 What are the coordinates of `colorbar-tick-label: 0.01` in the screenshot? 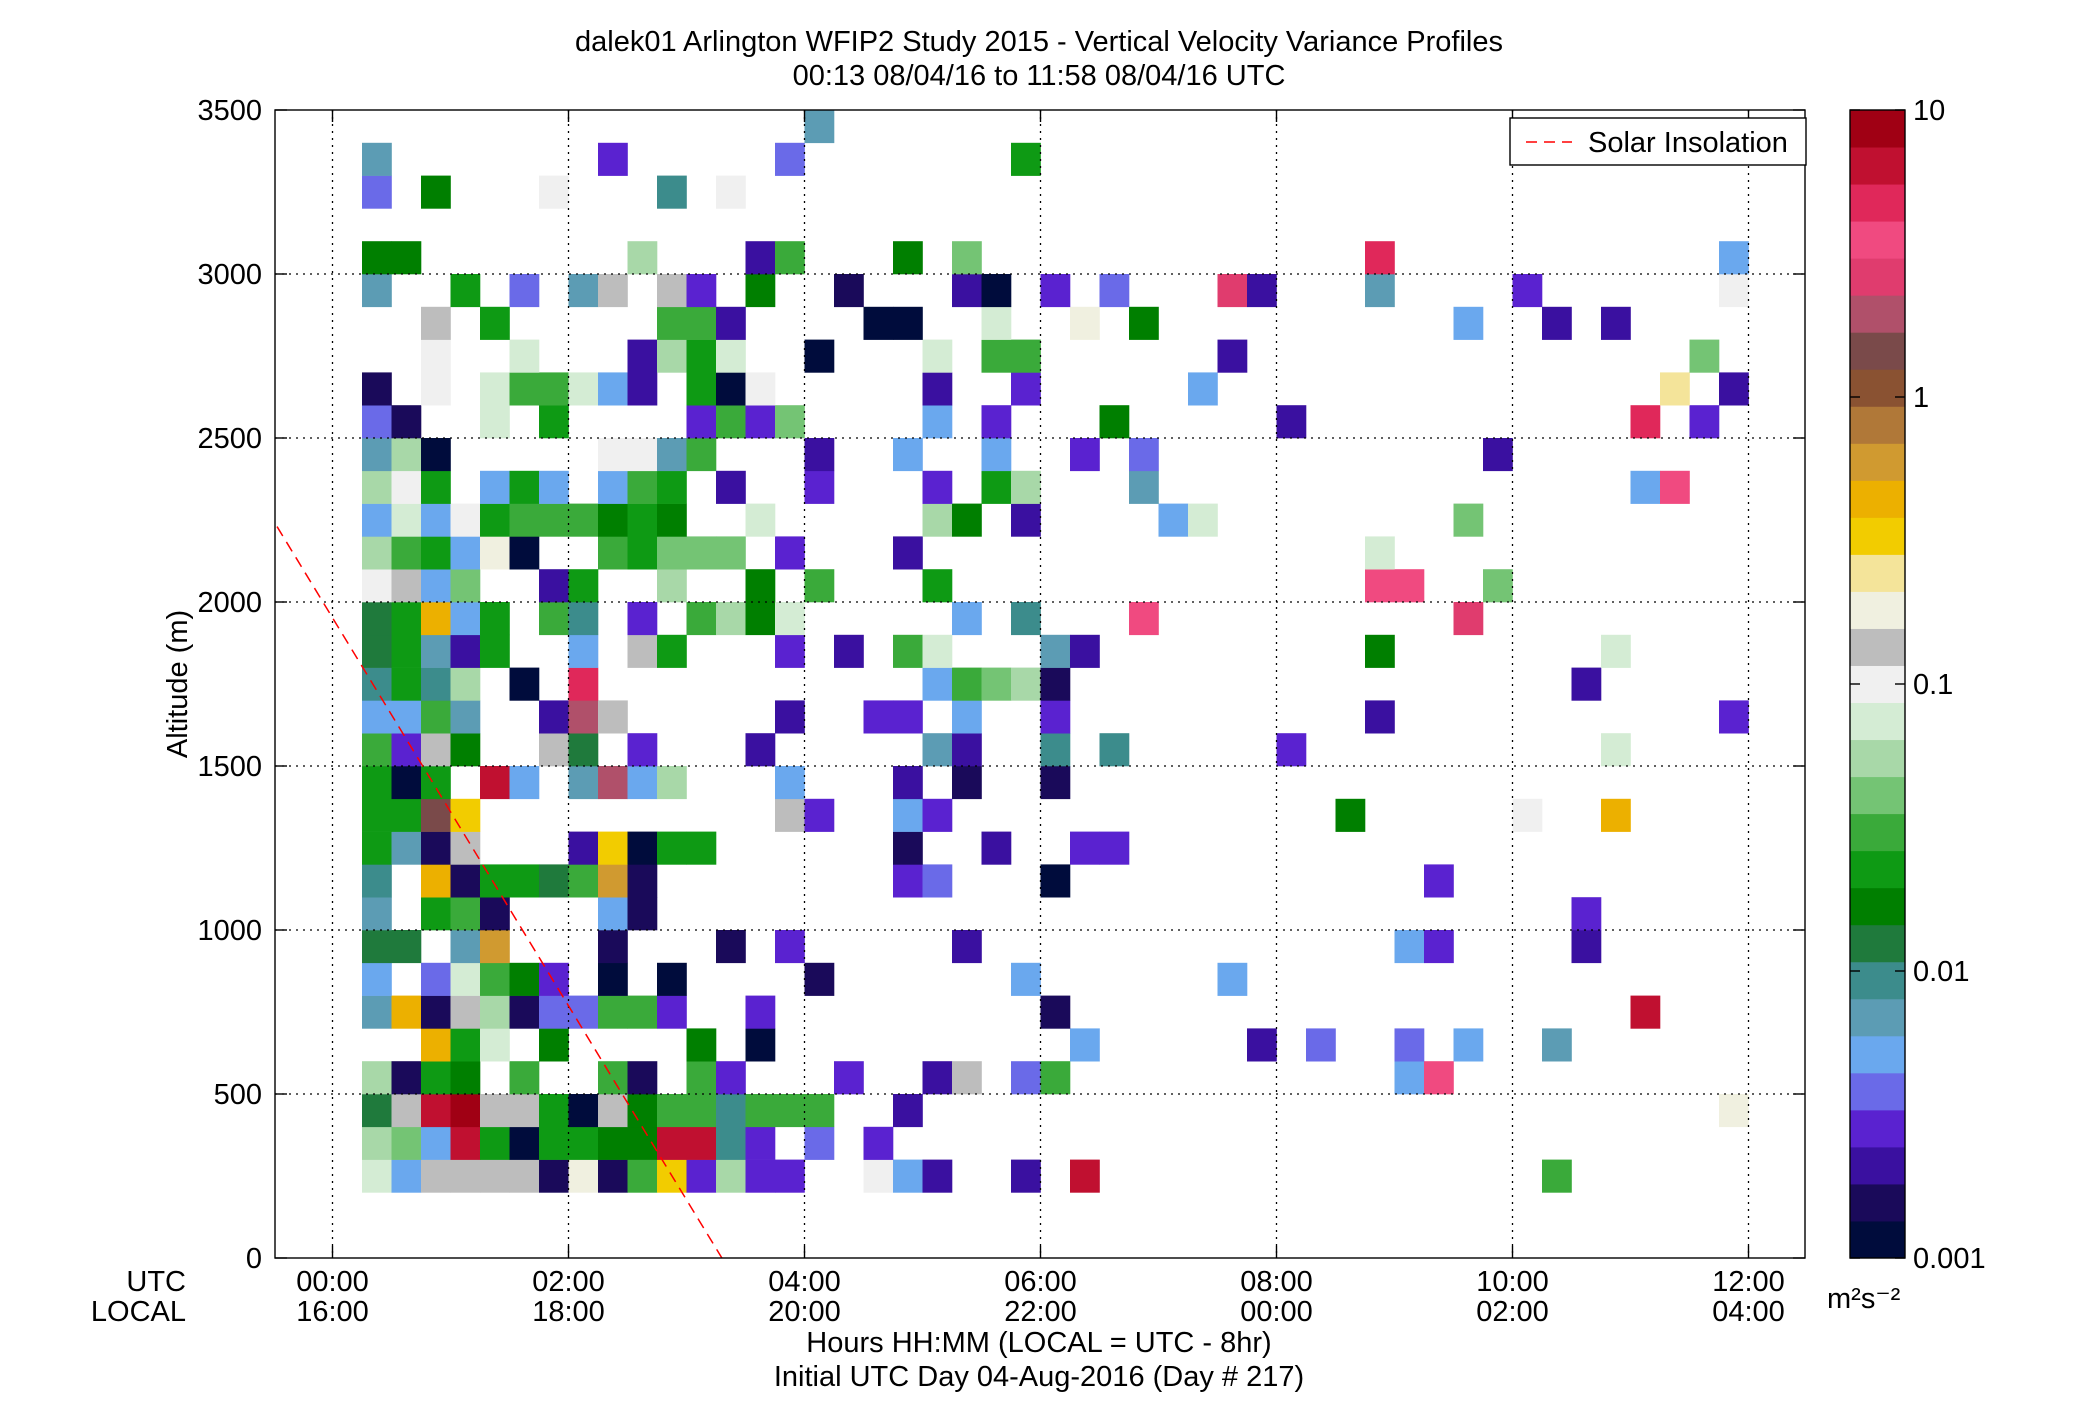 It's located at (1941, 972).